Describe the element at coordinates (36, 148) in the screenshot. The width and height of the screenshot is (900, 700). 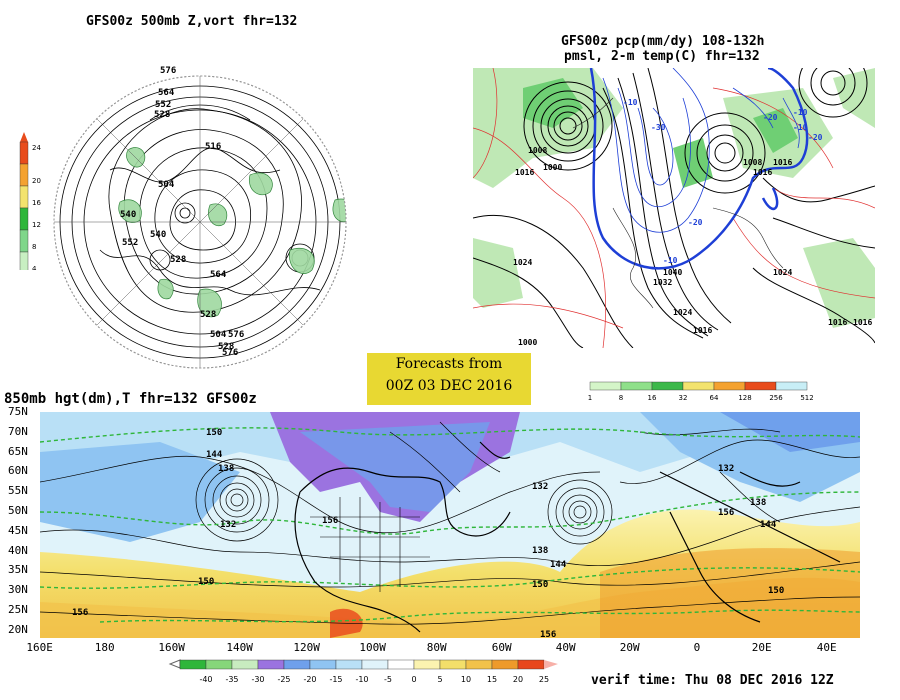
I see `vort-scale-label: 24` at that location.